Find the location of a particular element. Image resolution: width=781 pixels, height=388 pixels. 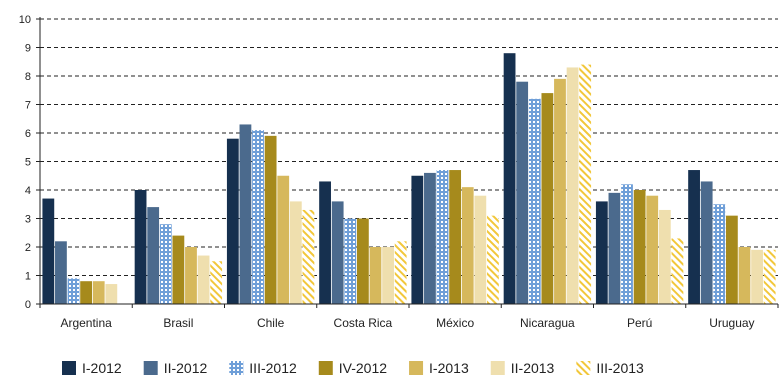

y-tick-label: 1 is located at coordinates (28, 277).